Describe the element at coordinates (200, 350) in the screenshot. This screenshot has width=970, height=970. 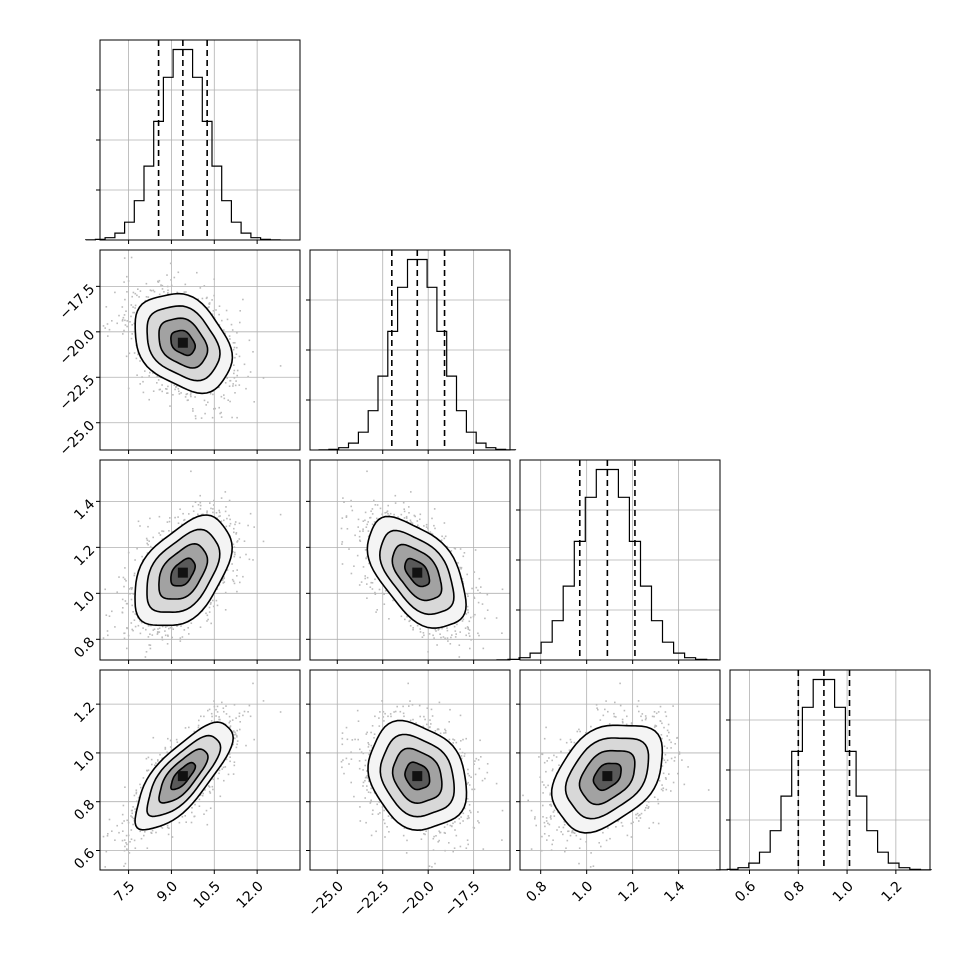
I see `panel-content` at that location.